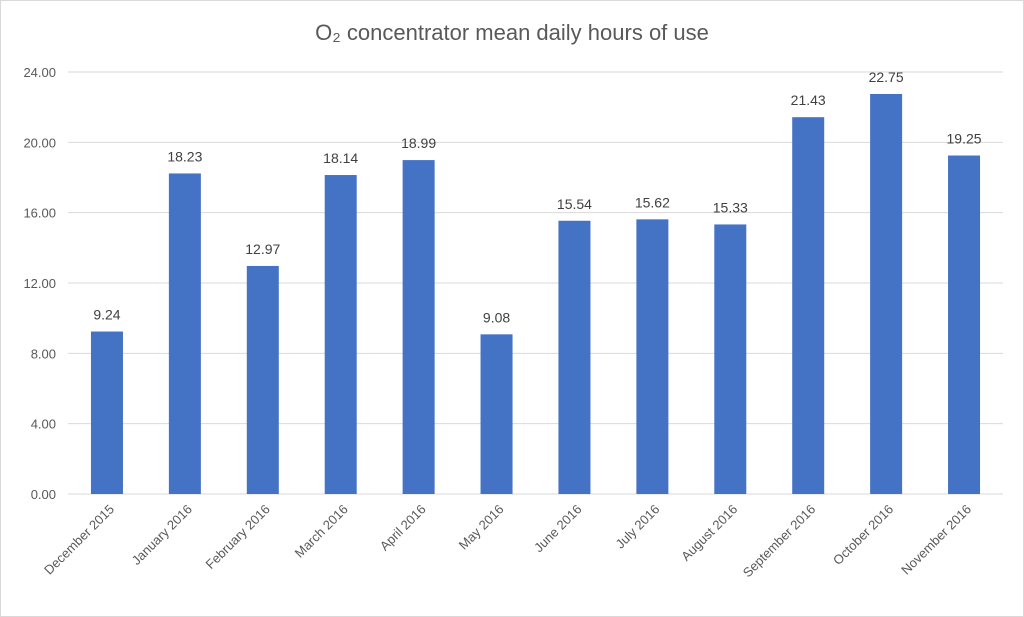  I want to click on x-tick-label: August 2016, so click(709, 533).